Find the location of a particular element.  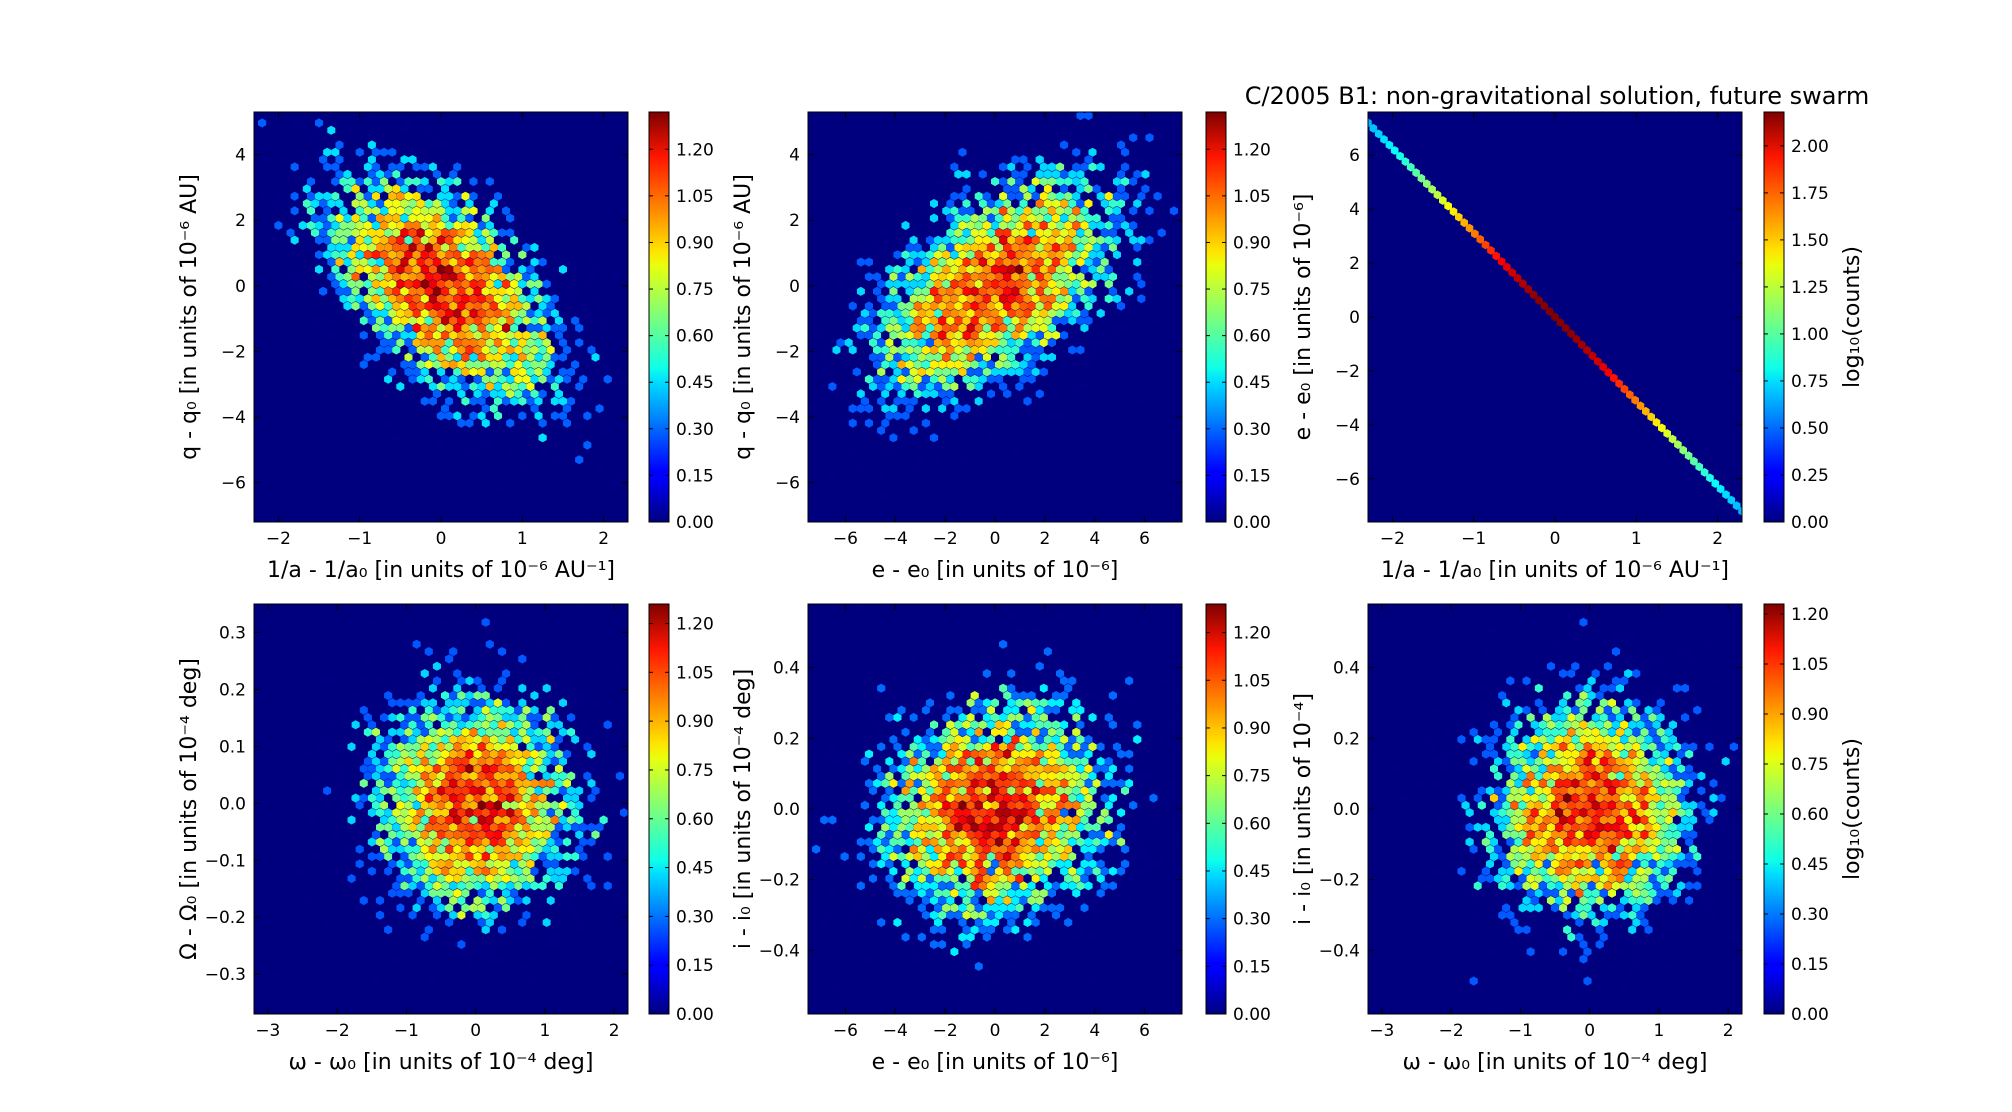

colorbar-tick-label: 0.00 is located at coordinates (695, 1015).